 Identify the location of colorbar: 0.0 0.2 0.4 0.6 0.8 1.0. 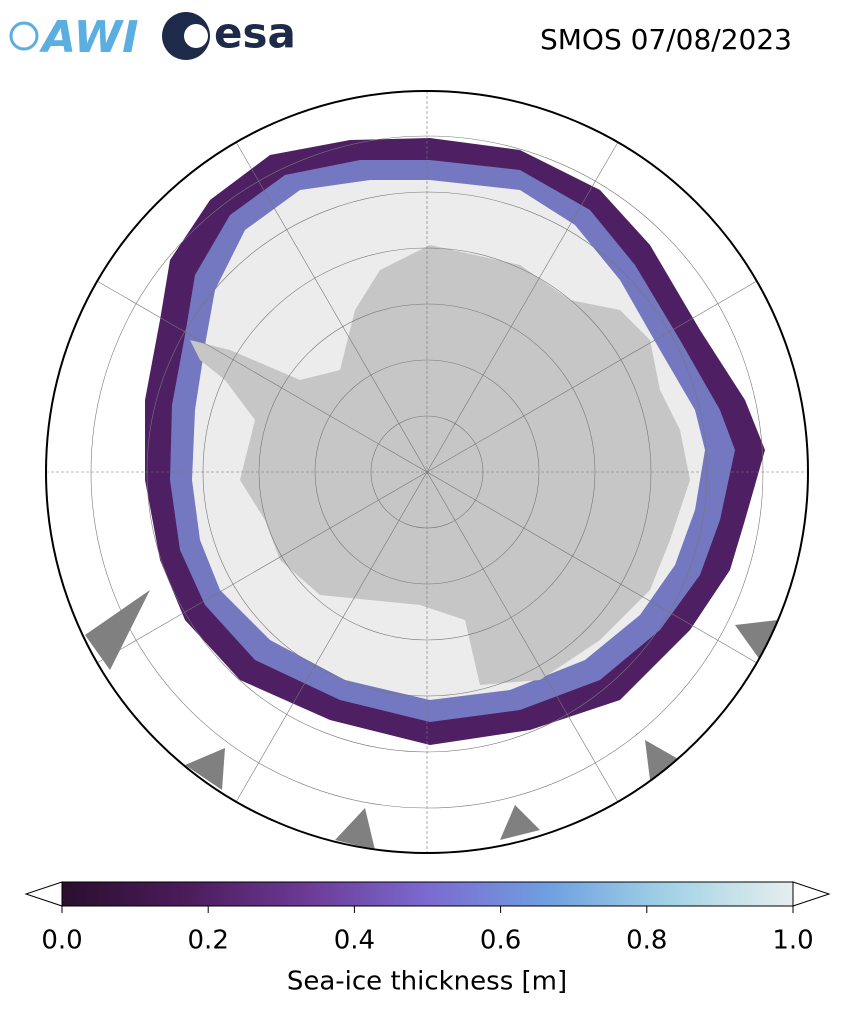
(427, 918).